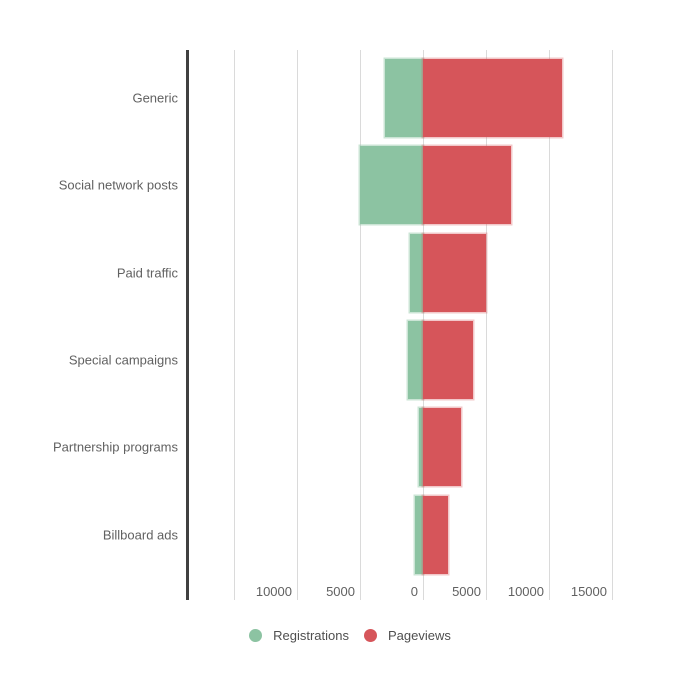 This screenshot has width=700, height=700. Describe the element at coordinates (350, 635) in the screenshot. I see `legend: Registrations Pageviews` at that location.